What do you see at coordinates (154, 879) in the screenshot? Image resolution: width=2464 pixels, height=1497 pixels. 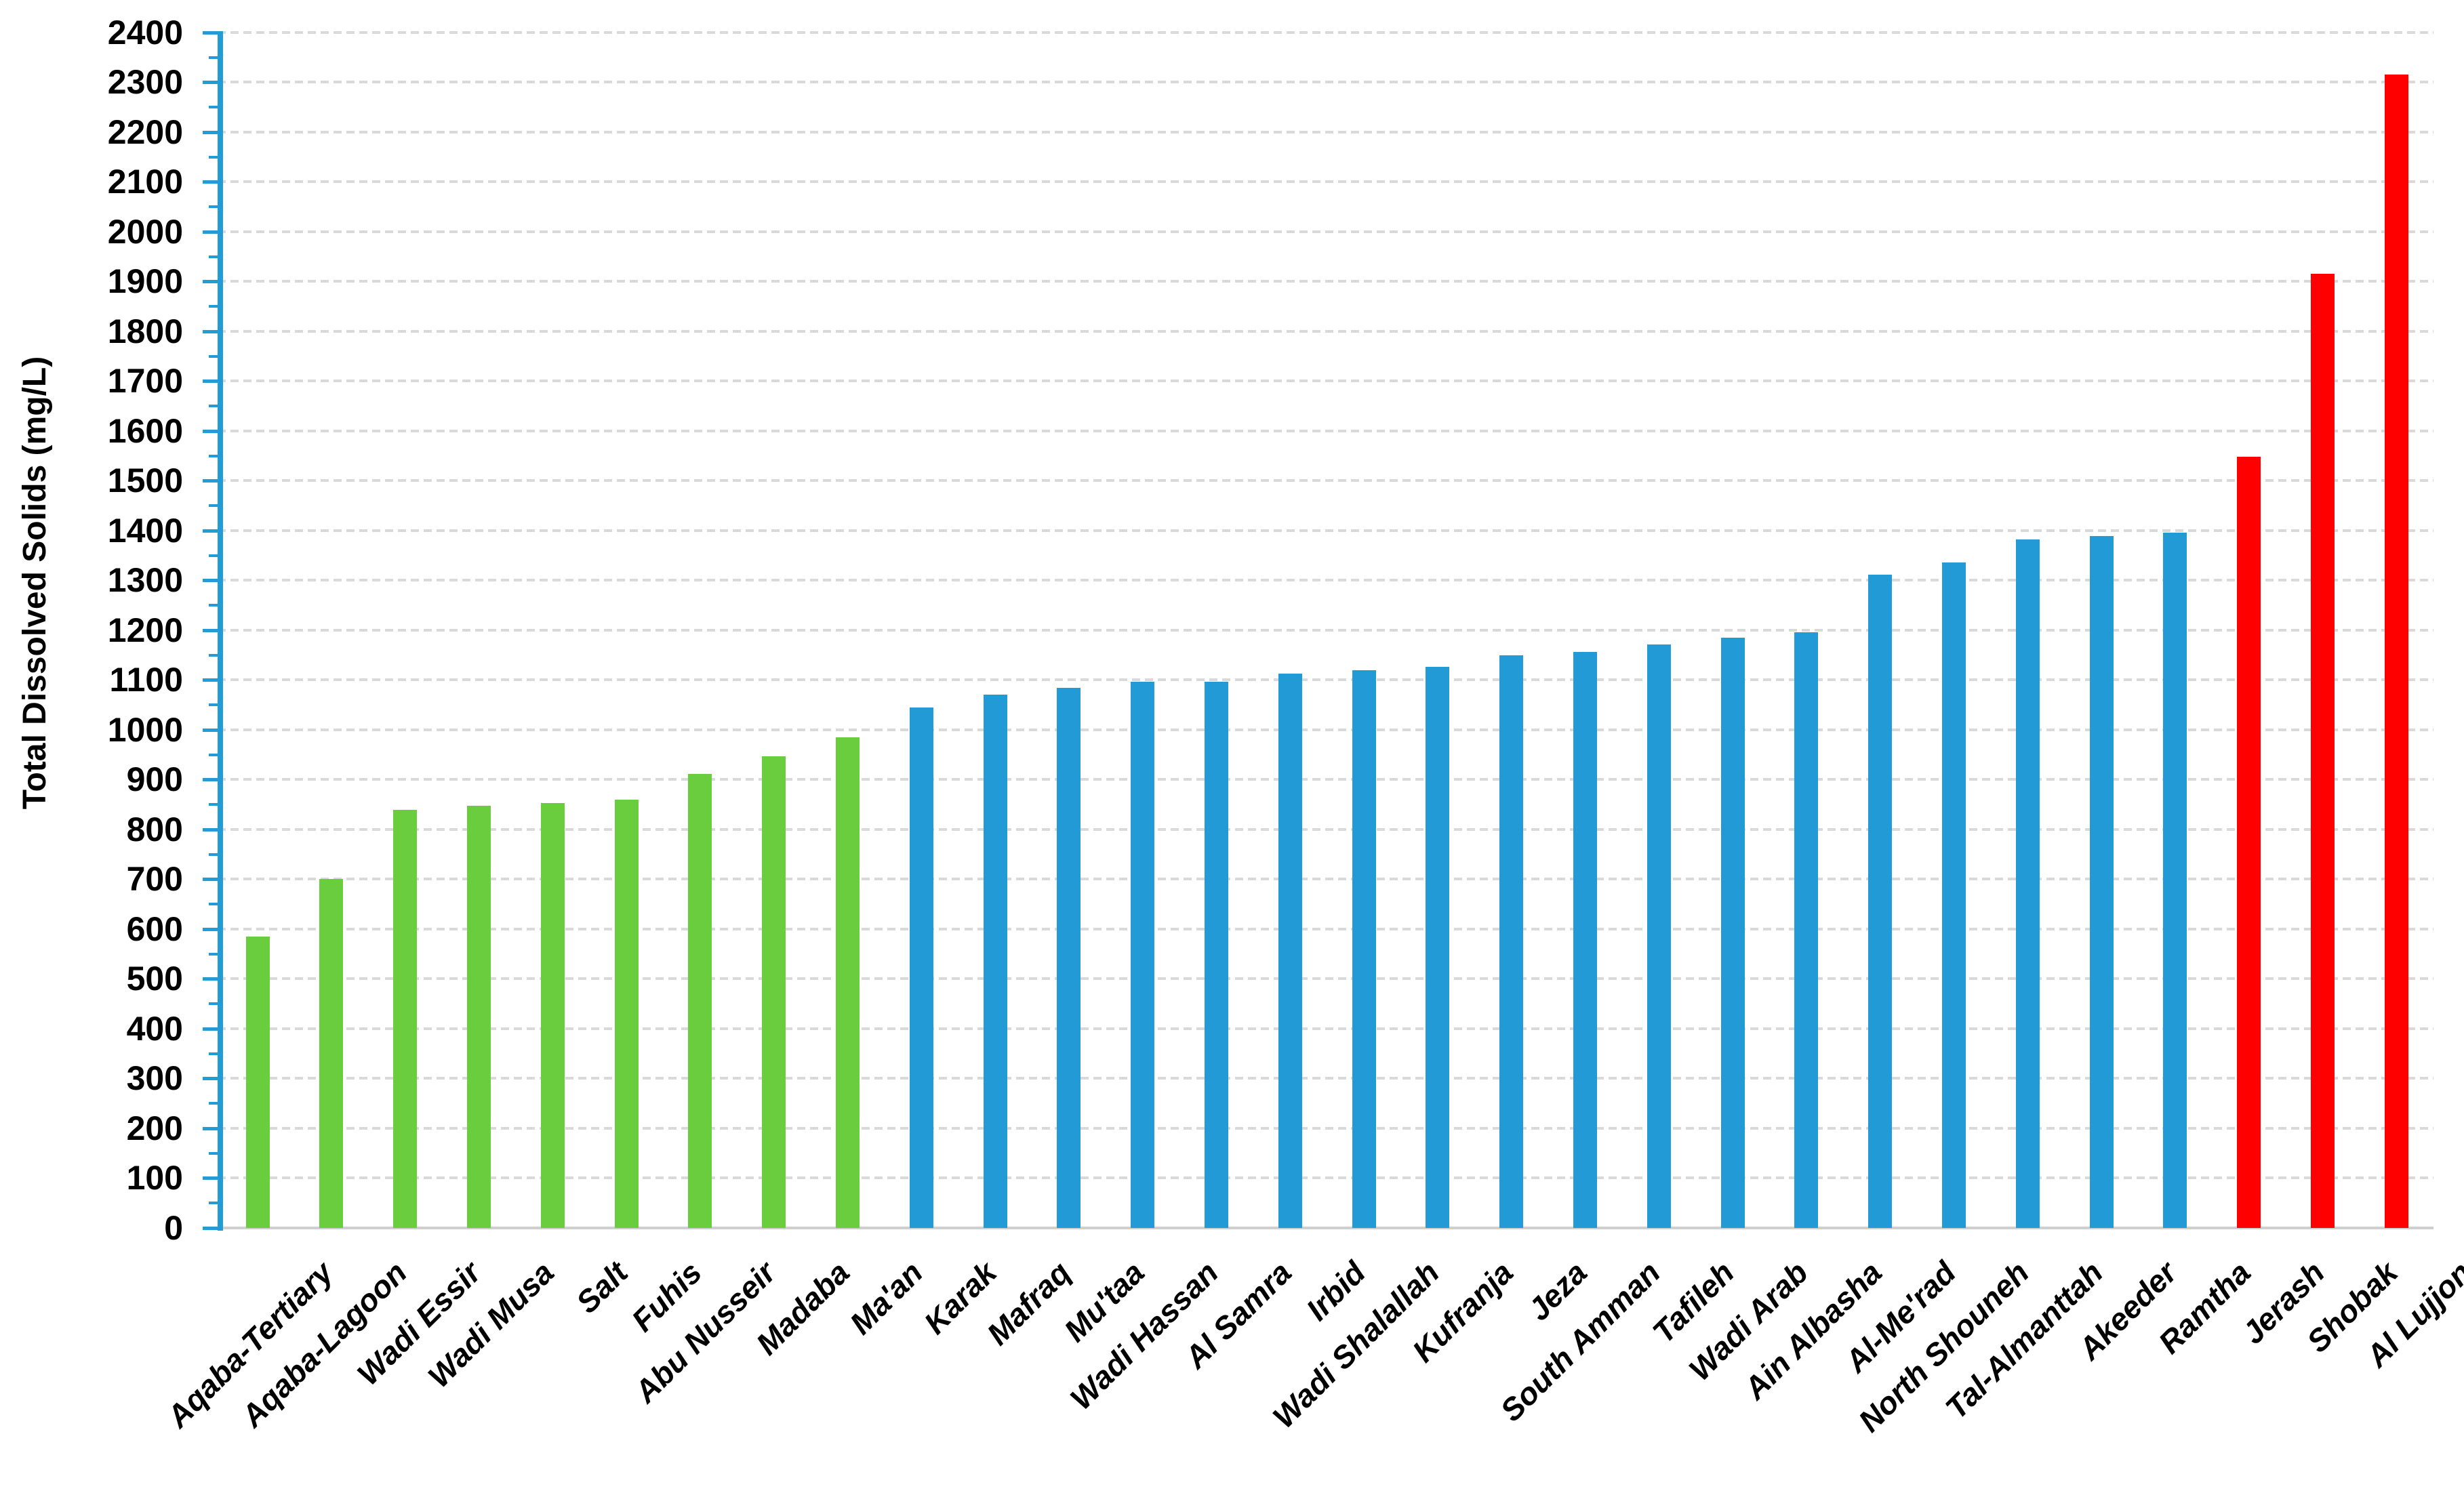 I see `y-tick-label-700: 700` at bounding box center [154, 879].